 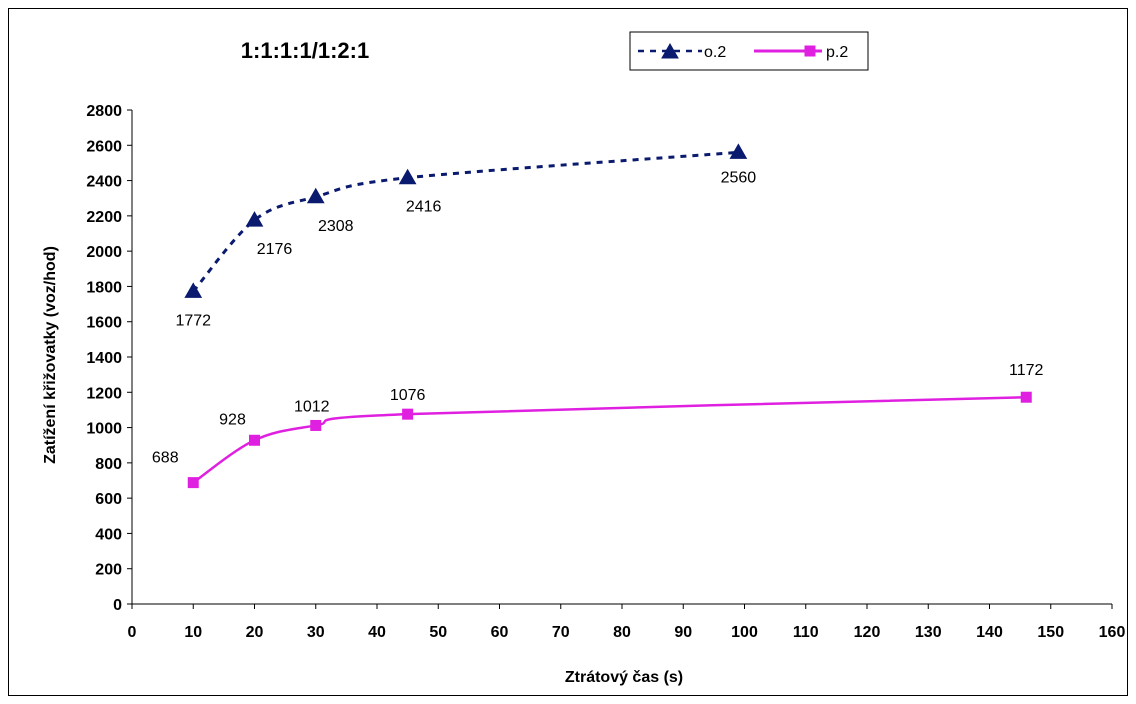 What do you see at coordinates (867, 632) in the screenshot?
I see `x-tick-label: 120` at bounding box center [867, 632].